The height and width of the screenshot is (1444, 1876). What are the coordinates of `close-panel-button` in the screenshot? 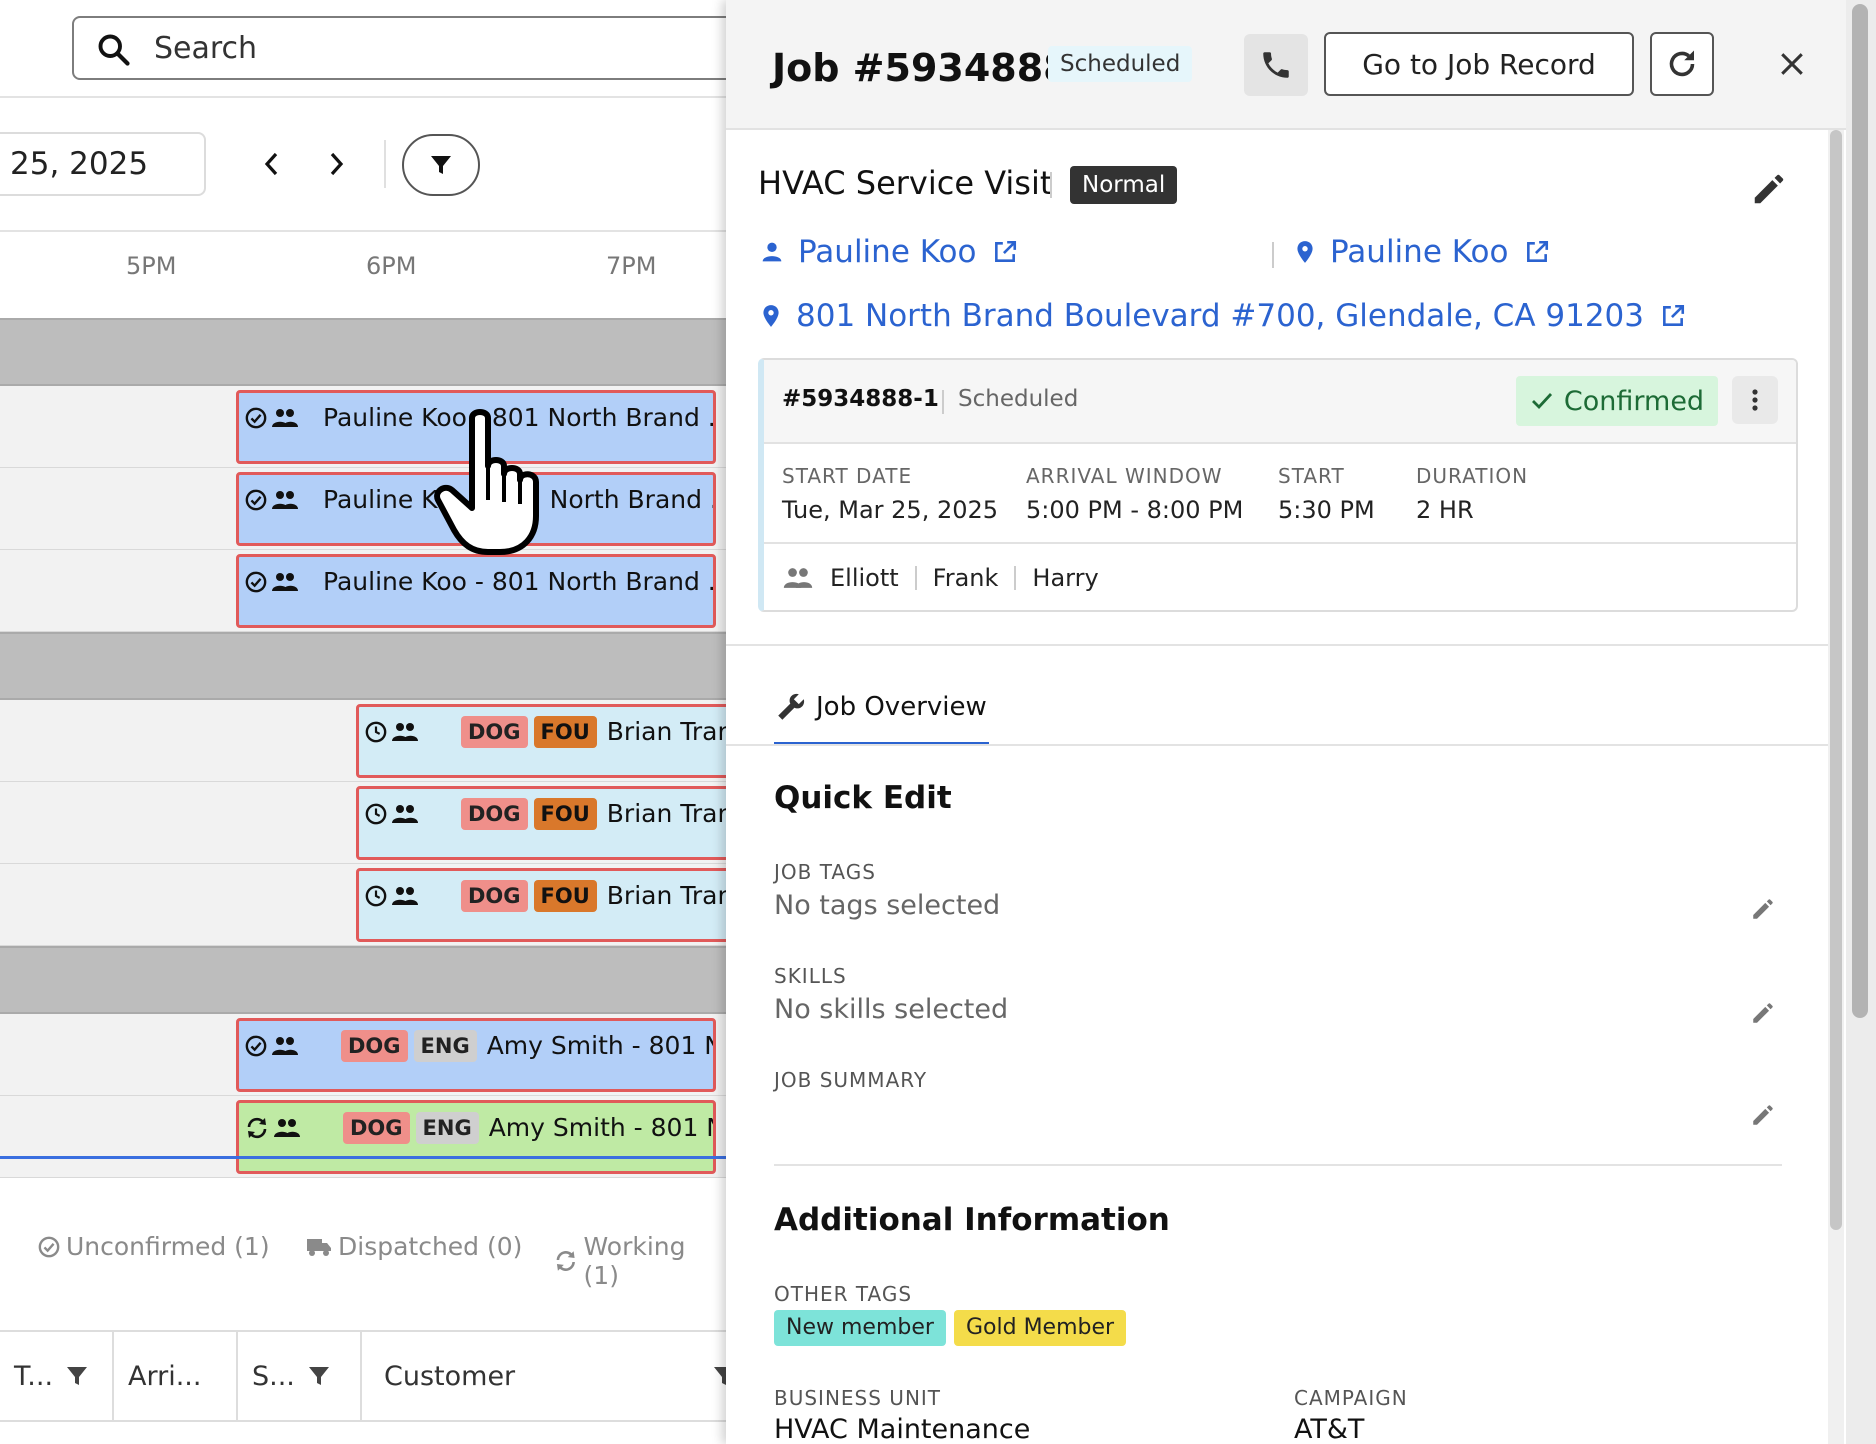 It's located at (1792, 64).